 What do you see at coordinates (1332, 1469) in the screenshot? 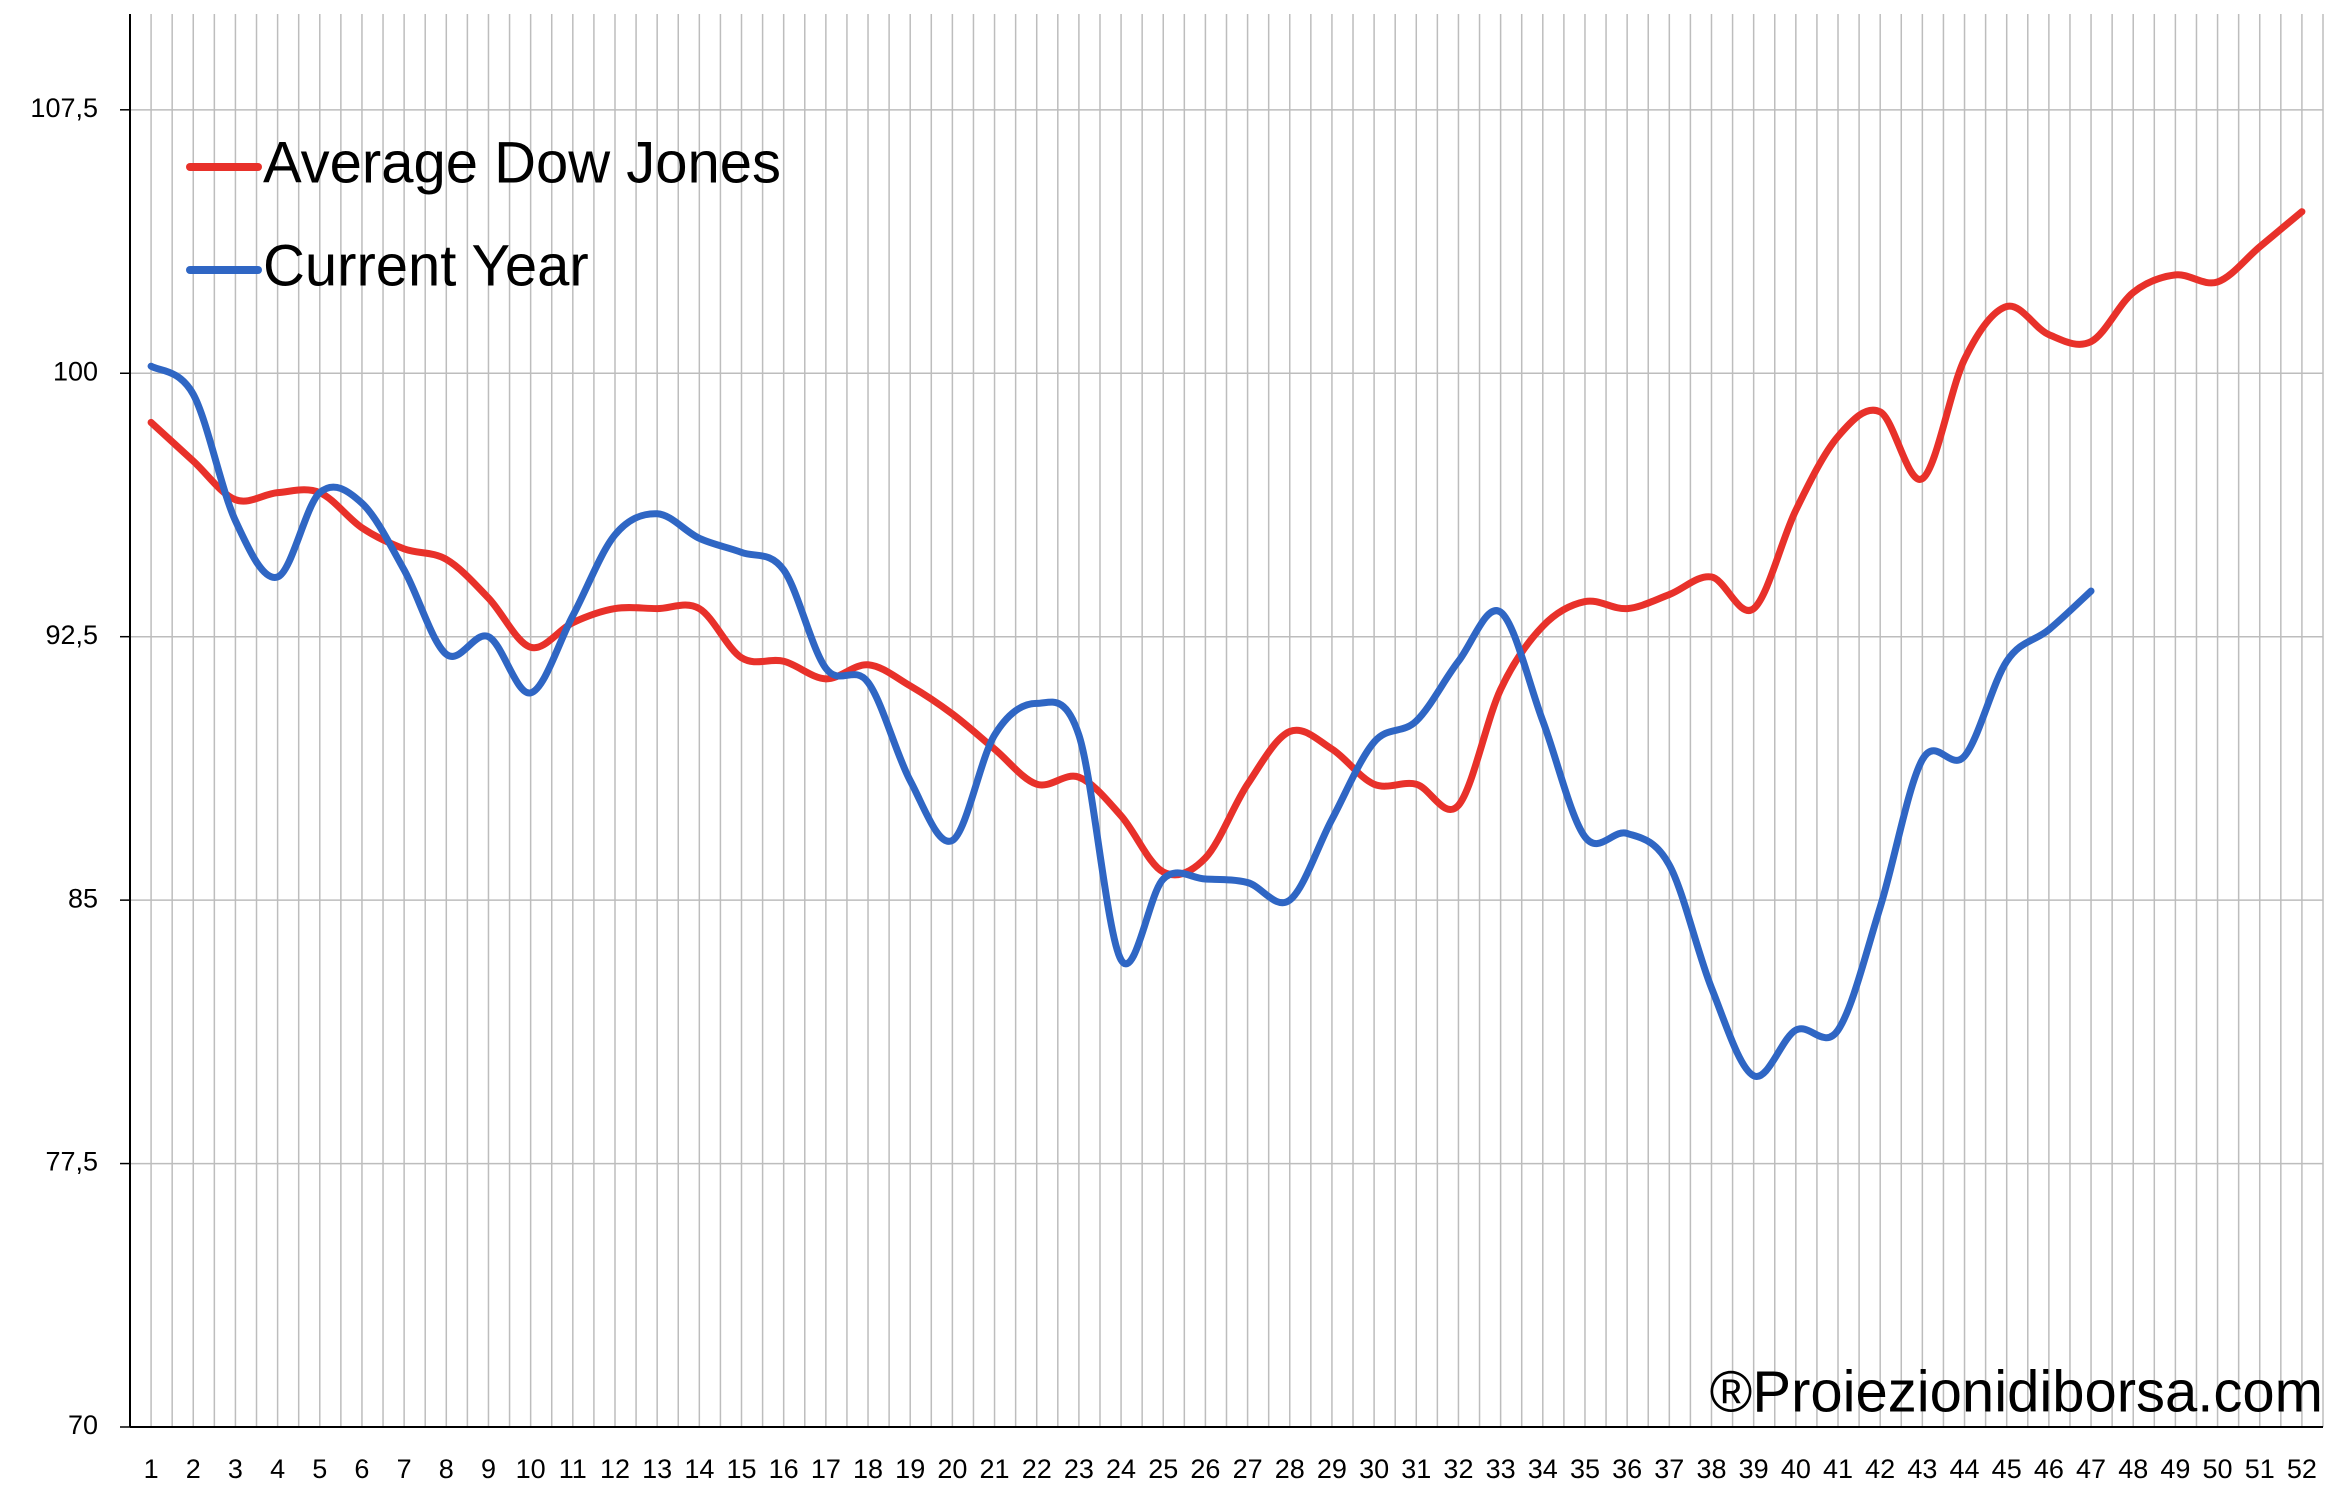
I see `x-tick-label: 29` at bounding box center [1332, 1469].